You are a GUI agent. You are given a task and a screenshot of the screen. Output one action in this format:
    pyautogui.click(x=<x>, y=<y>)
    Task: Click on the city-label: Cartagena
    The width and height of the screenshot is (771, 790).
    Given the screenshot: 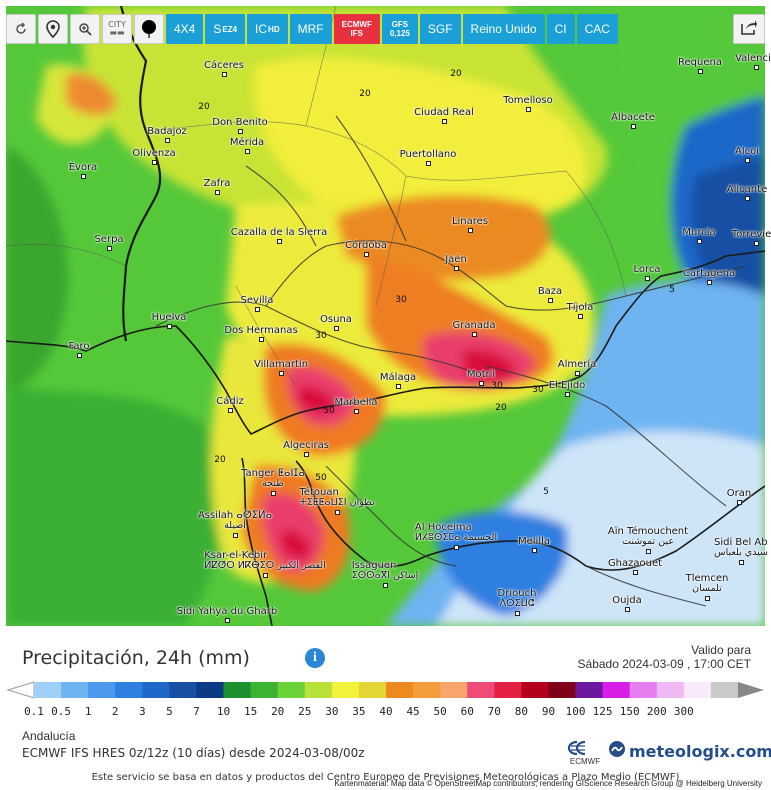 What is the action you would take?
    pyautogui.click(x=709, y=273)
    